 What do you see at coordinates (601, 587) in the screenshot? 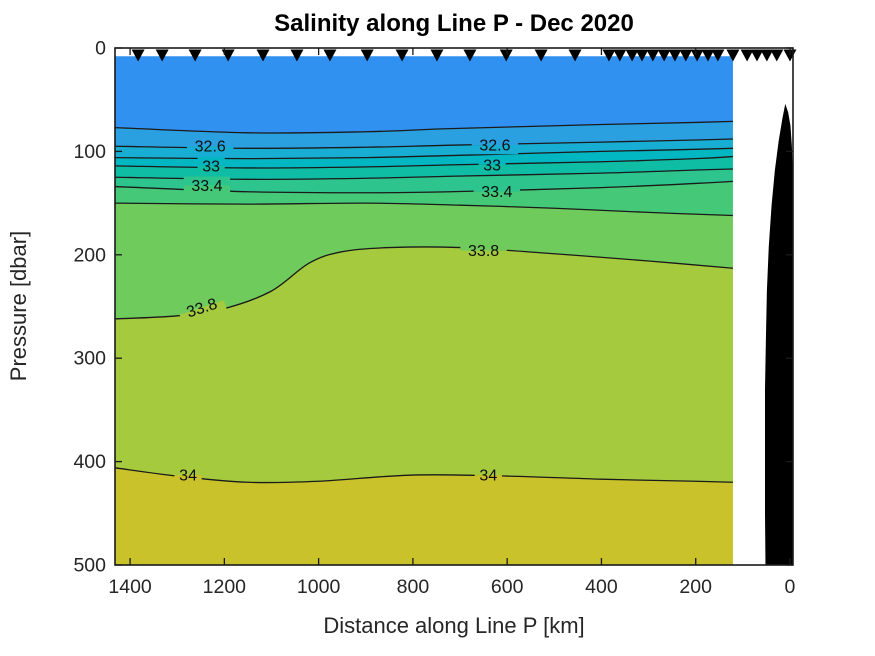
I see `x-tick-label: 400` at bounding box center [601, 587].